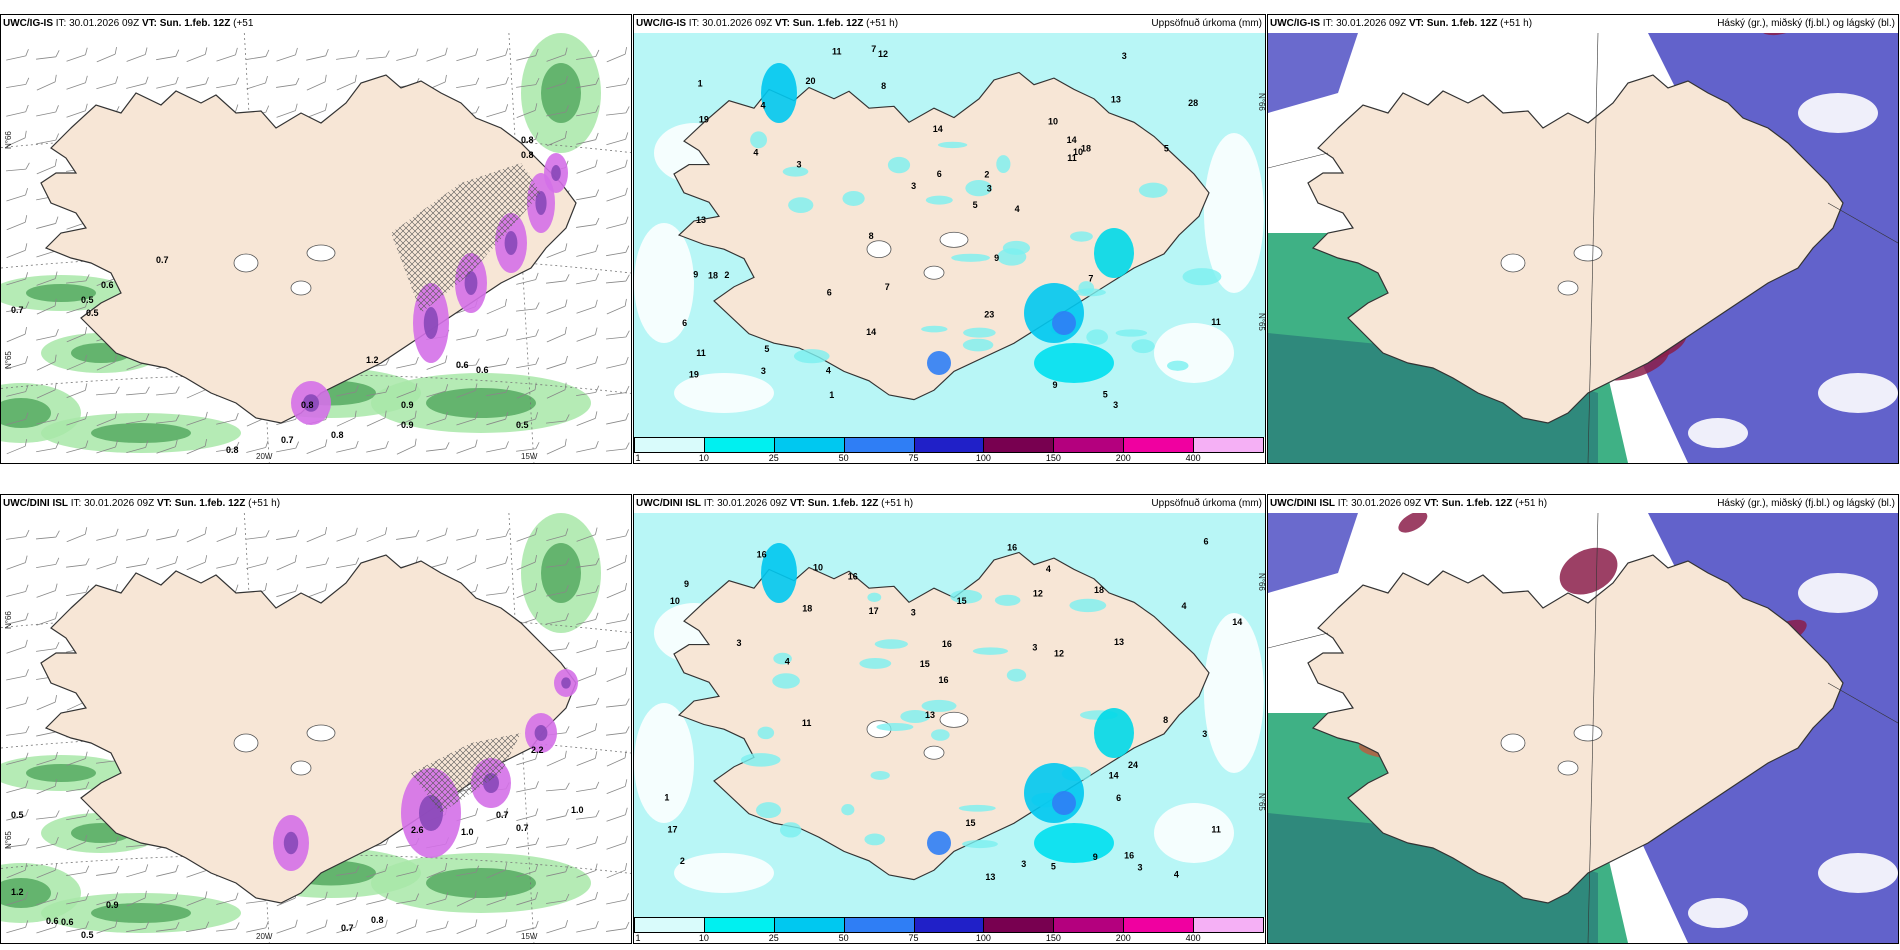  What do you see at coordinates (1193, 458) in the screenshot?
I see `colorbar-tick: 400` at bounding box center [1193, 458].